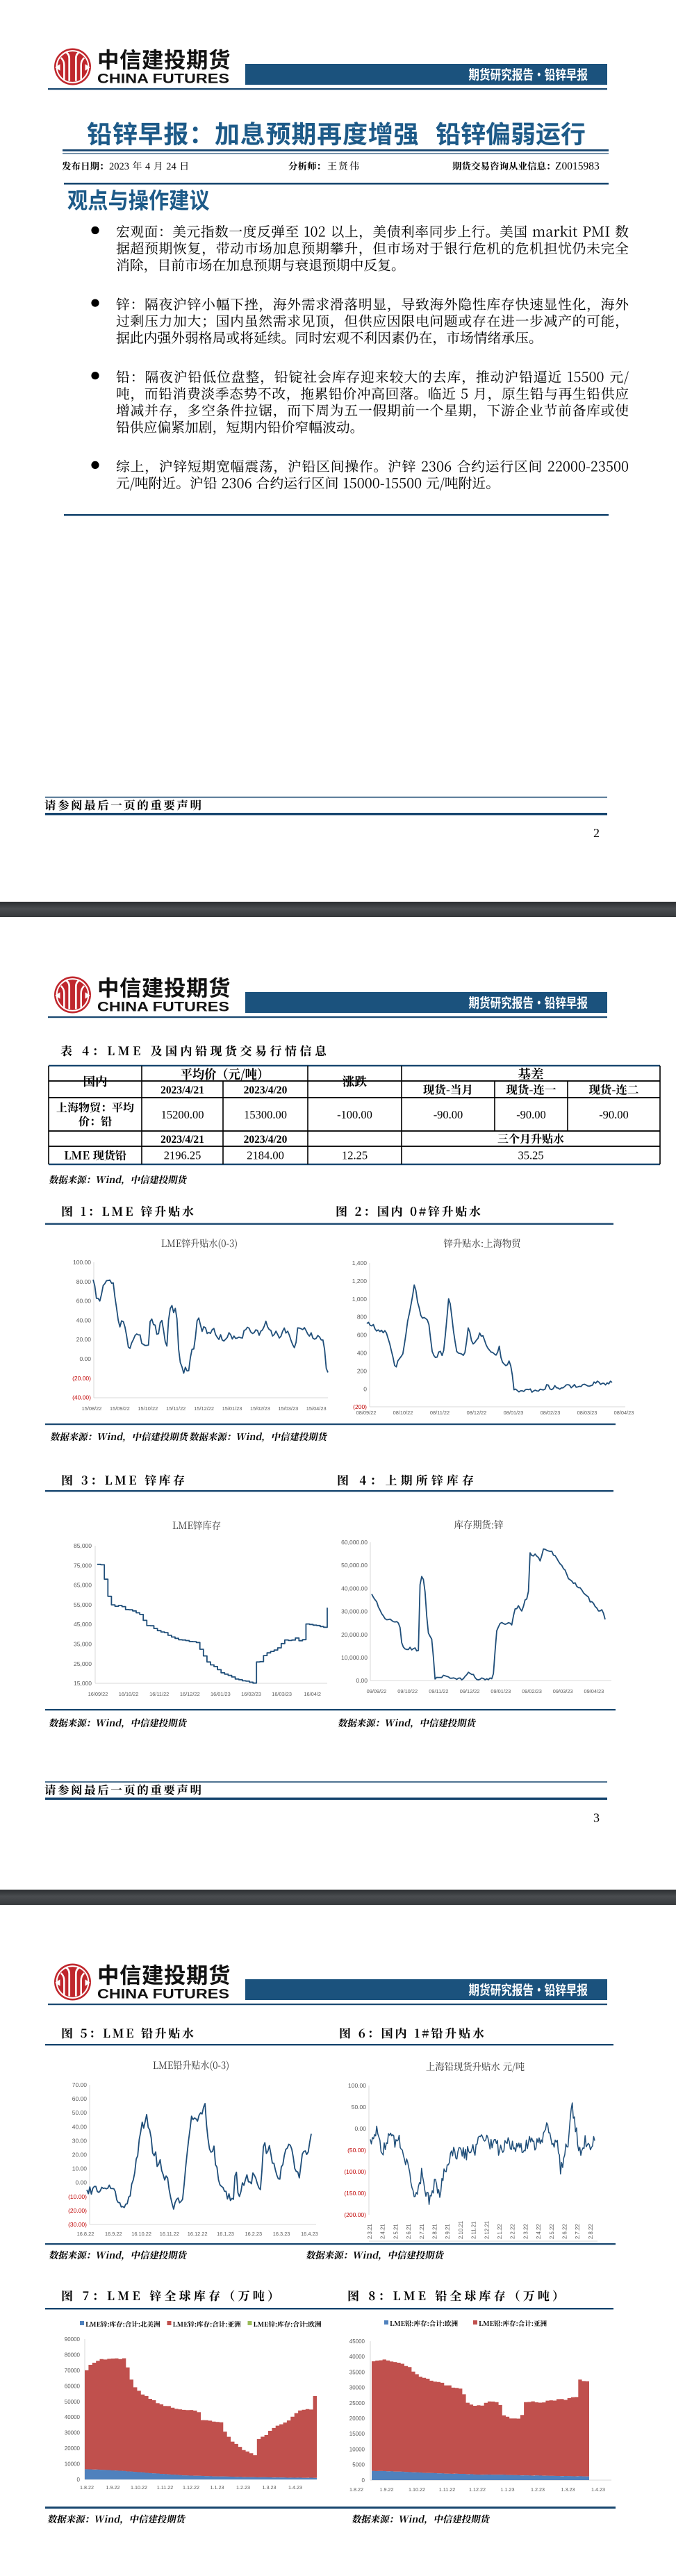 This screenshot has height=2576, width=676. What do you see at coordinates (190, 1694) in the screenshot?
I see `svg-text: 16/12/22` at bounding box center [190, 1694].